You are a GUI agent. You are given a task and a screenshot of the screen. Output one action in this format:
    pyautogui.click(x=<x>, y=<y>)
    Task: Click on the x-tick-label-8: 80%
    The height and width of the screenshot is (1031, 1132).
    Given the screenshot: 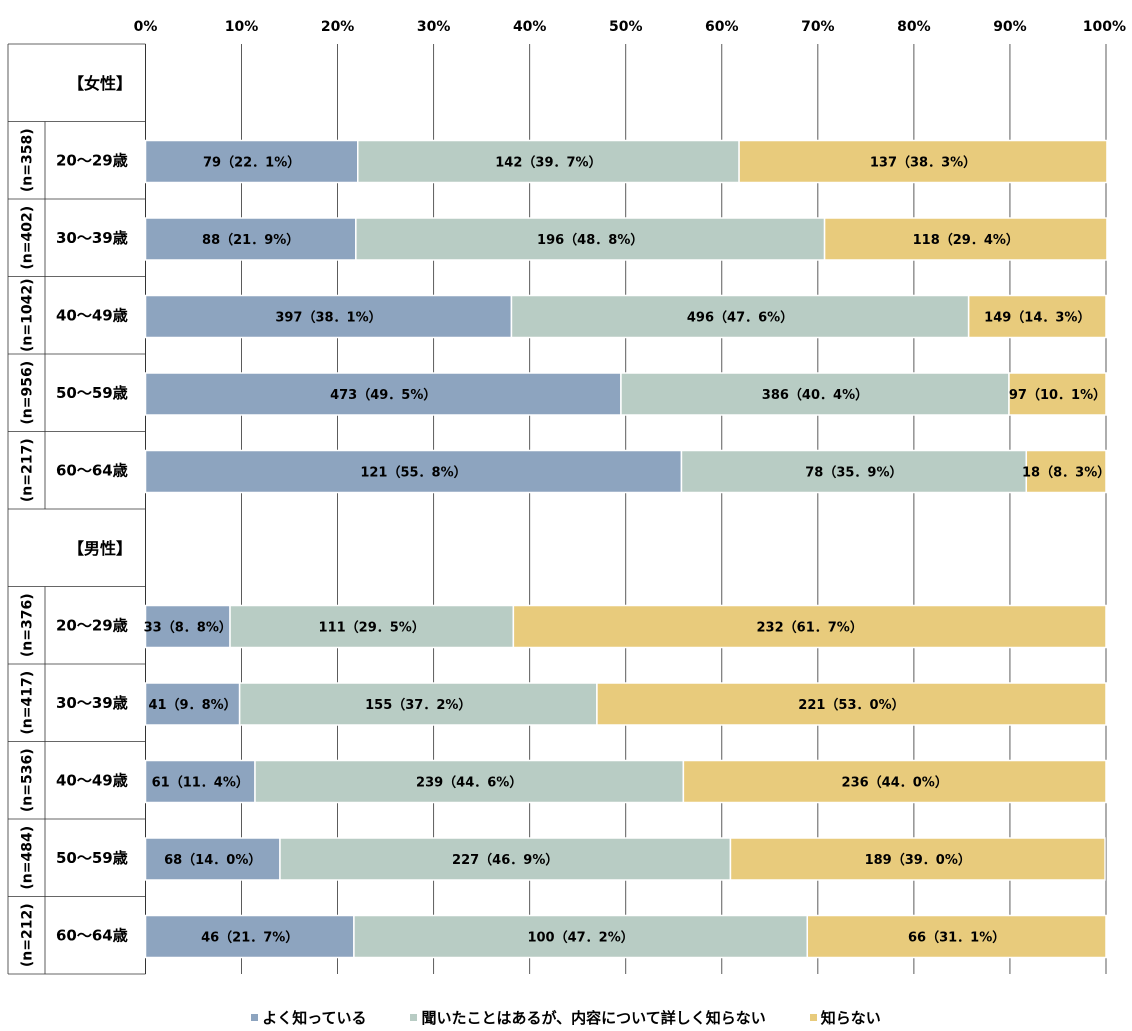 What is the action you would take?
    pyautogui.click(x=914, y=27)
    